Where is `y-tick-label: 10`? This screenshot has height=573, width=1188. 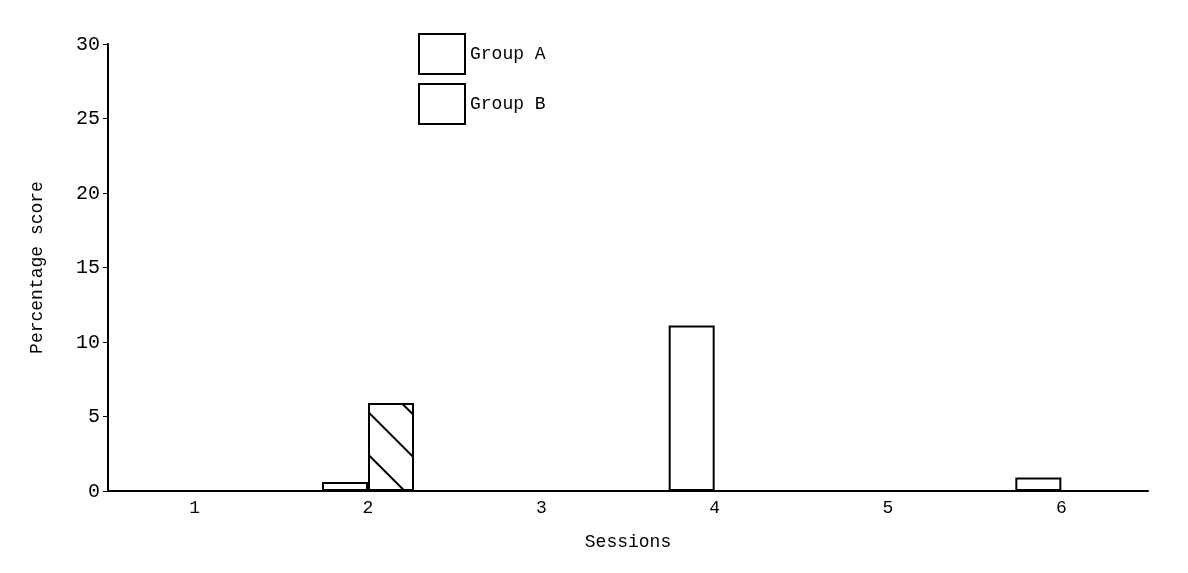
y-tick-label: 10 is located at coordinates (87, 342).